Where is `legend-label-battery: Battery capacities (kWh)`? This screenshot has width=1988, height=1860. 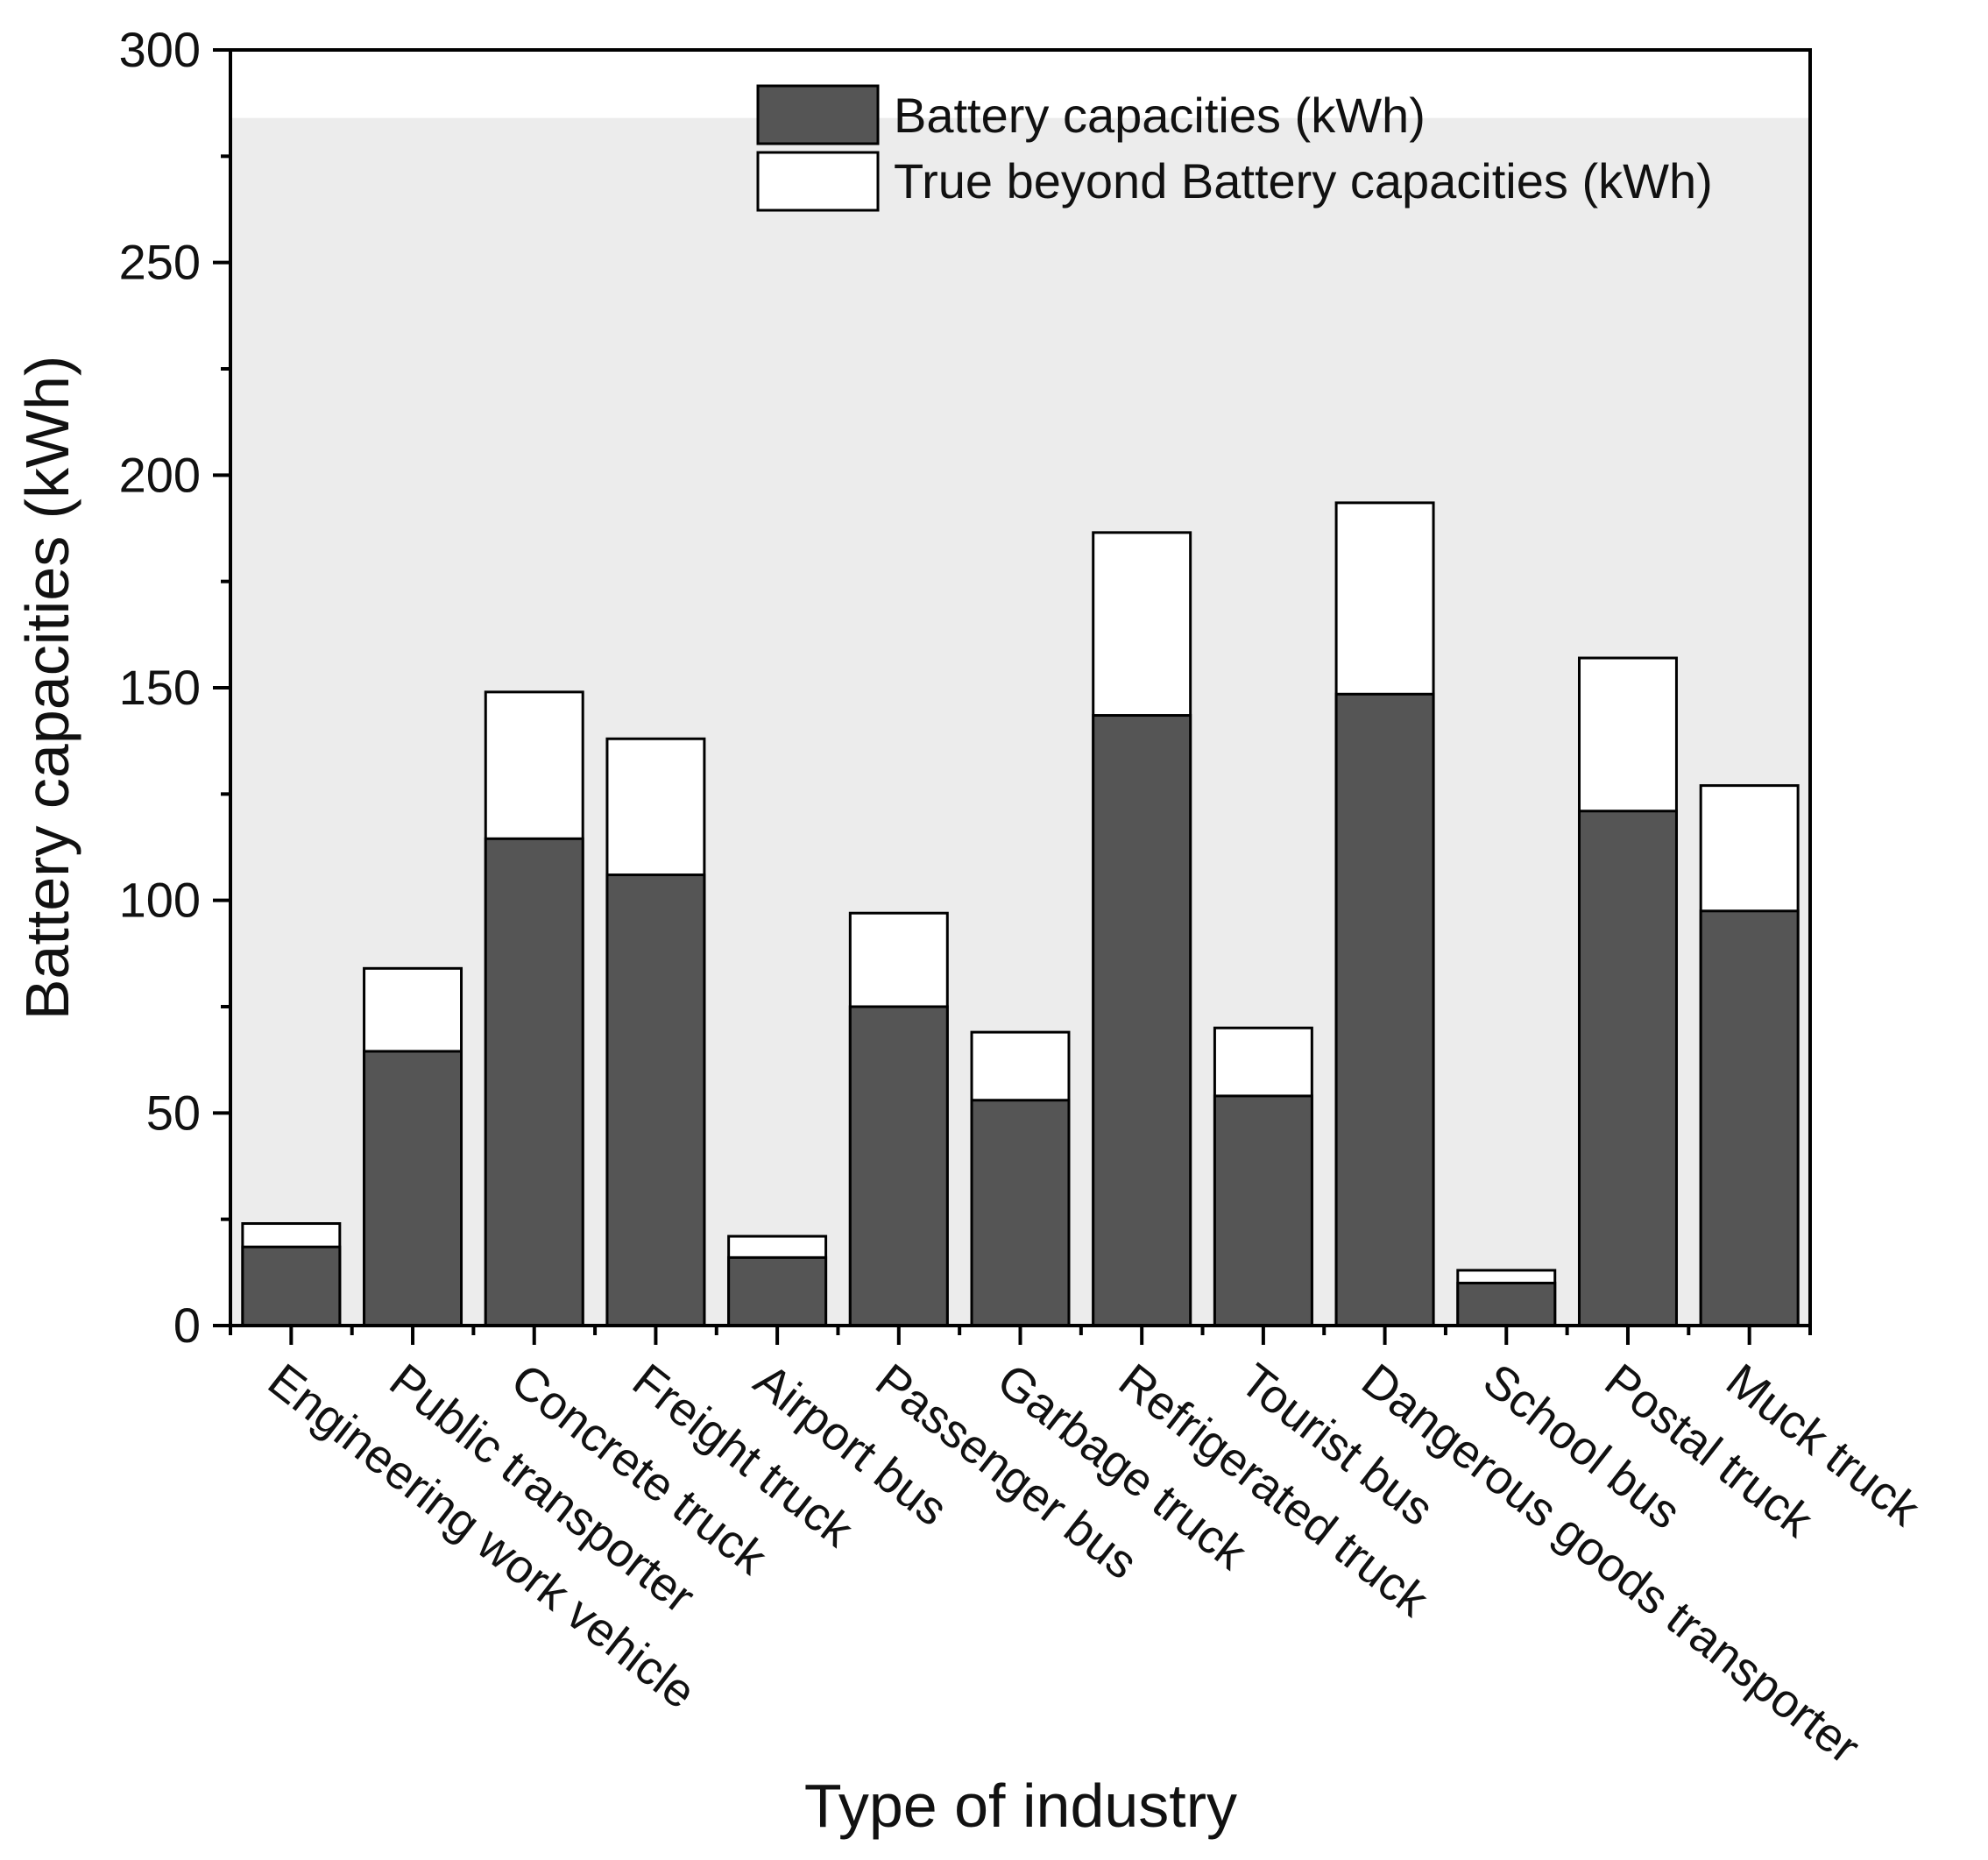 legend-label-battery: Battery capacities (kWh) is located at coordinates (1160, 115).